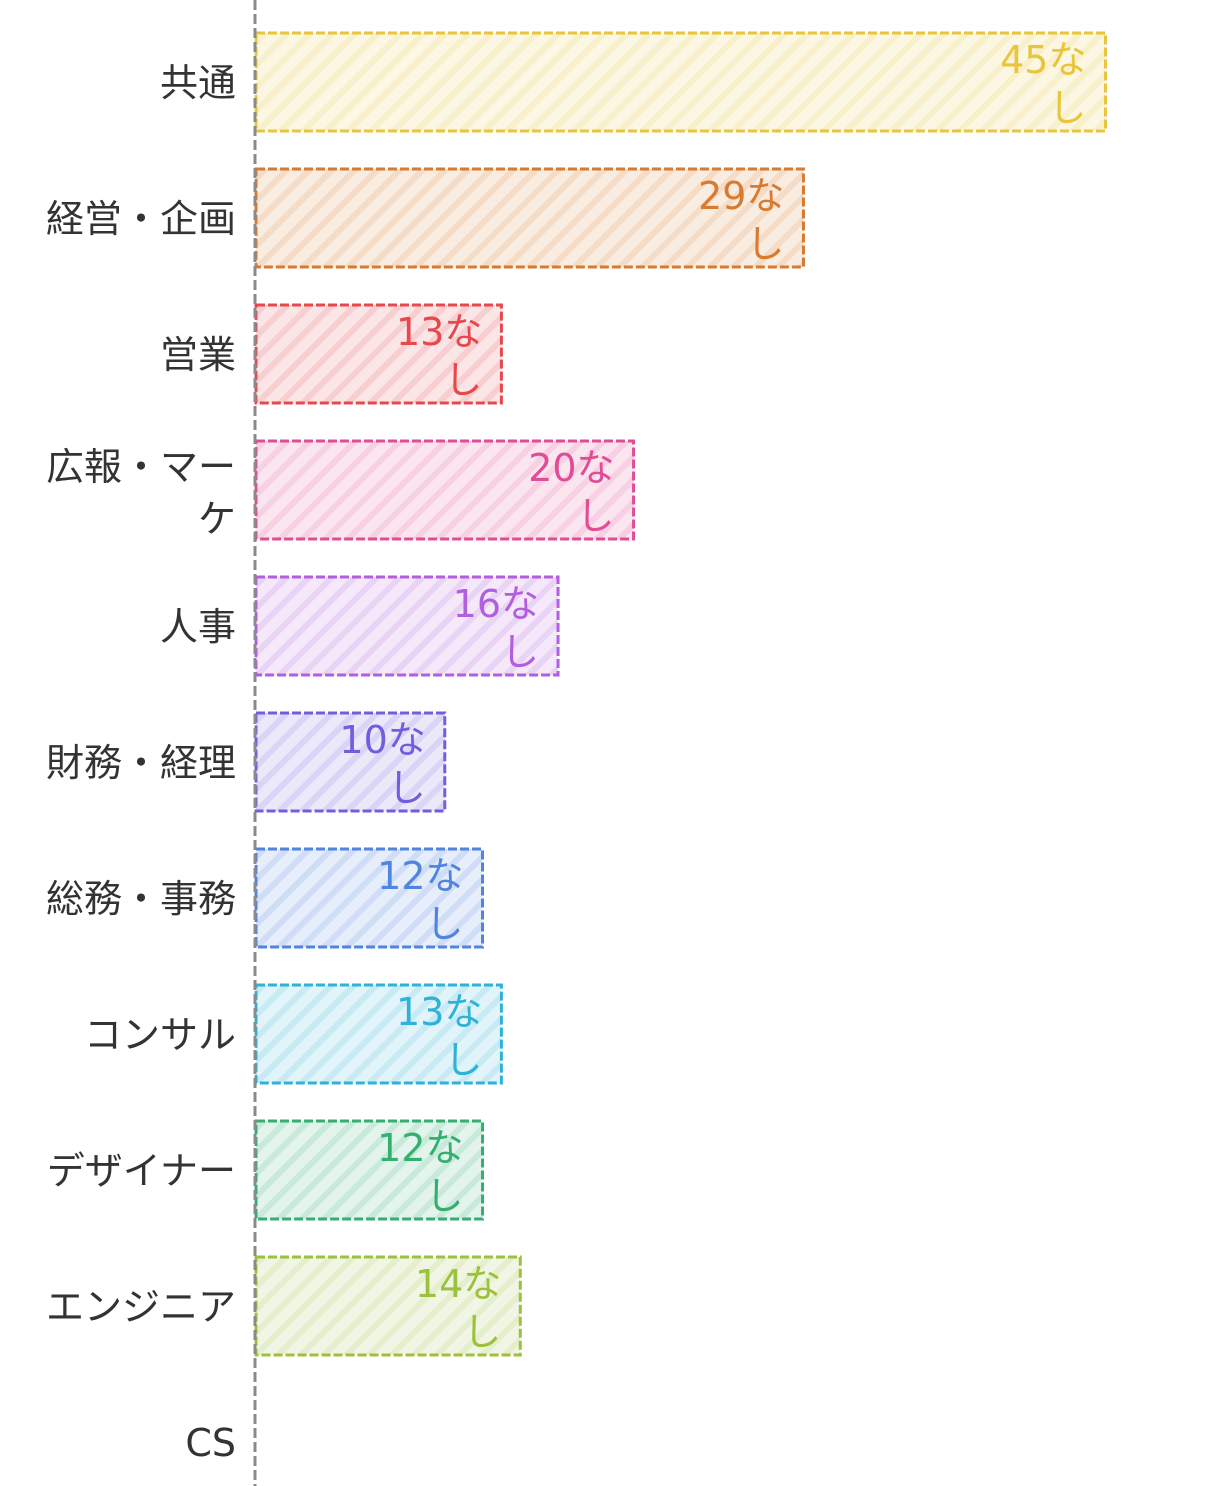 This screenshot has width=1212, height=1486. What do you see at coordinates (458, 1308) in the screenshot?
I see `value-label: 14なし` at bounding box center [458, 1308].